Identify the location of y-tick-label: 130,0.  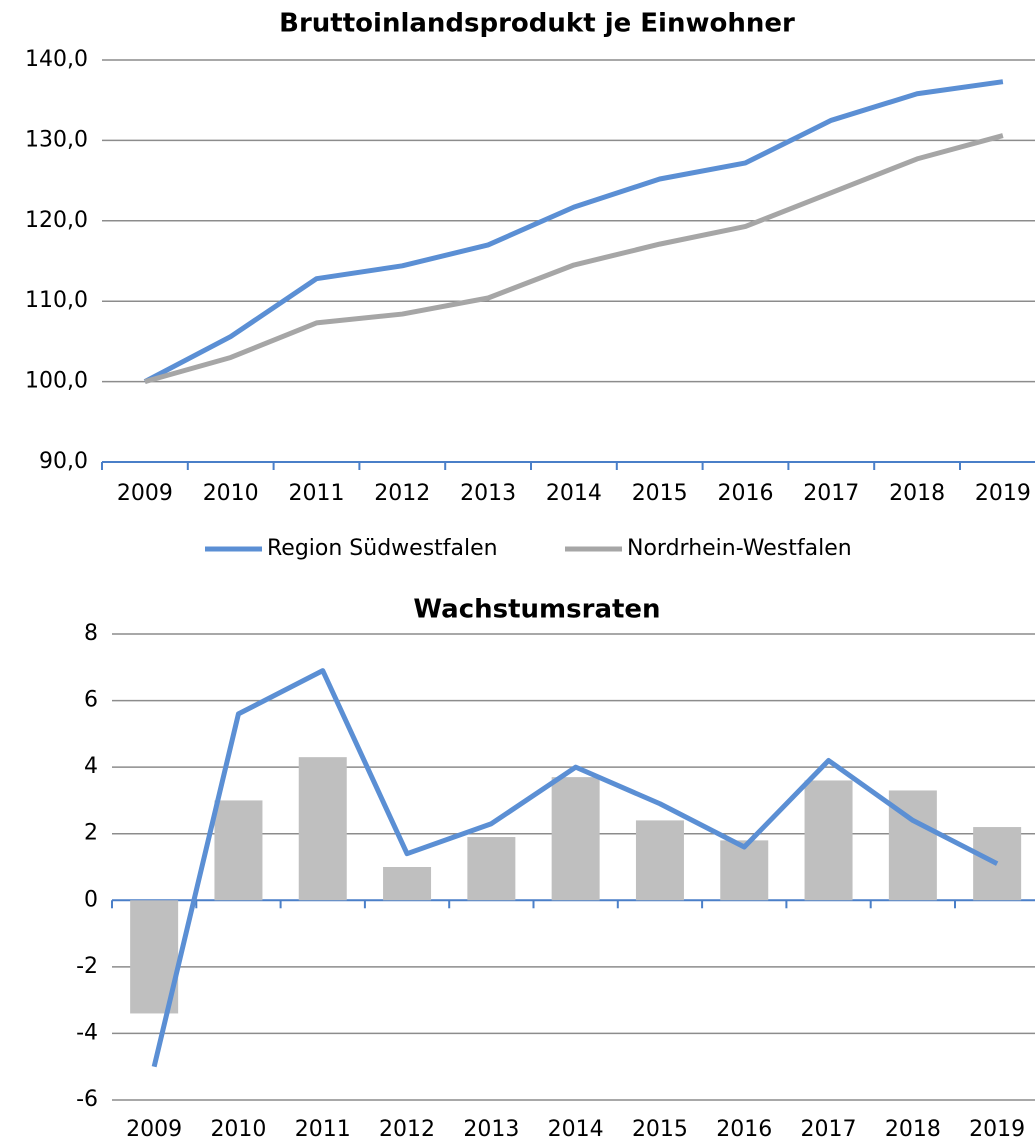
(56, 139).